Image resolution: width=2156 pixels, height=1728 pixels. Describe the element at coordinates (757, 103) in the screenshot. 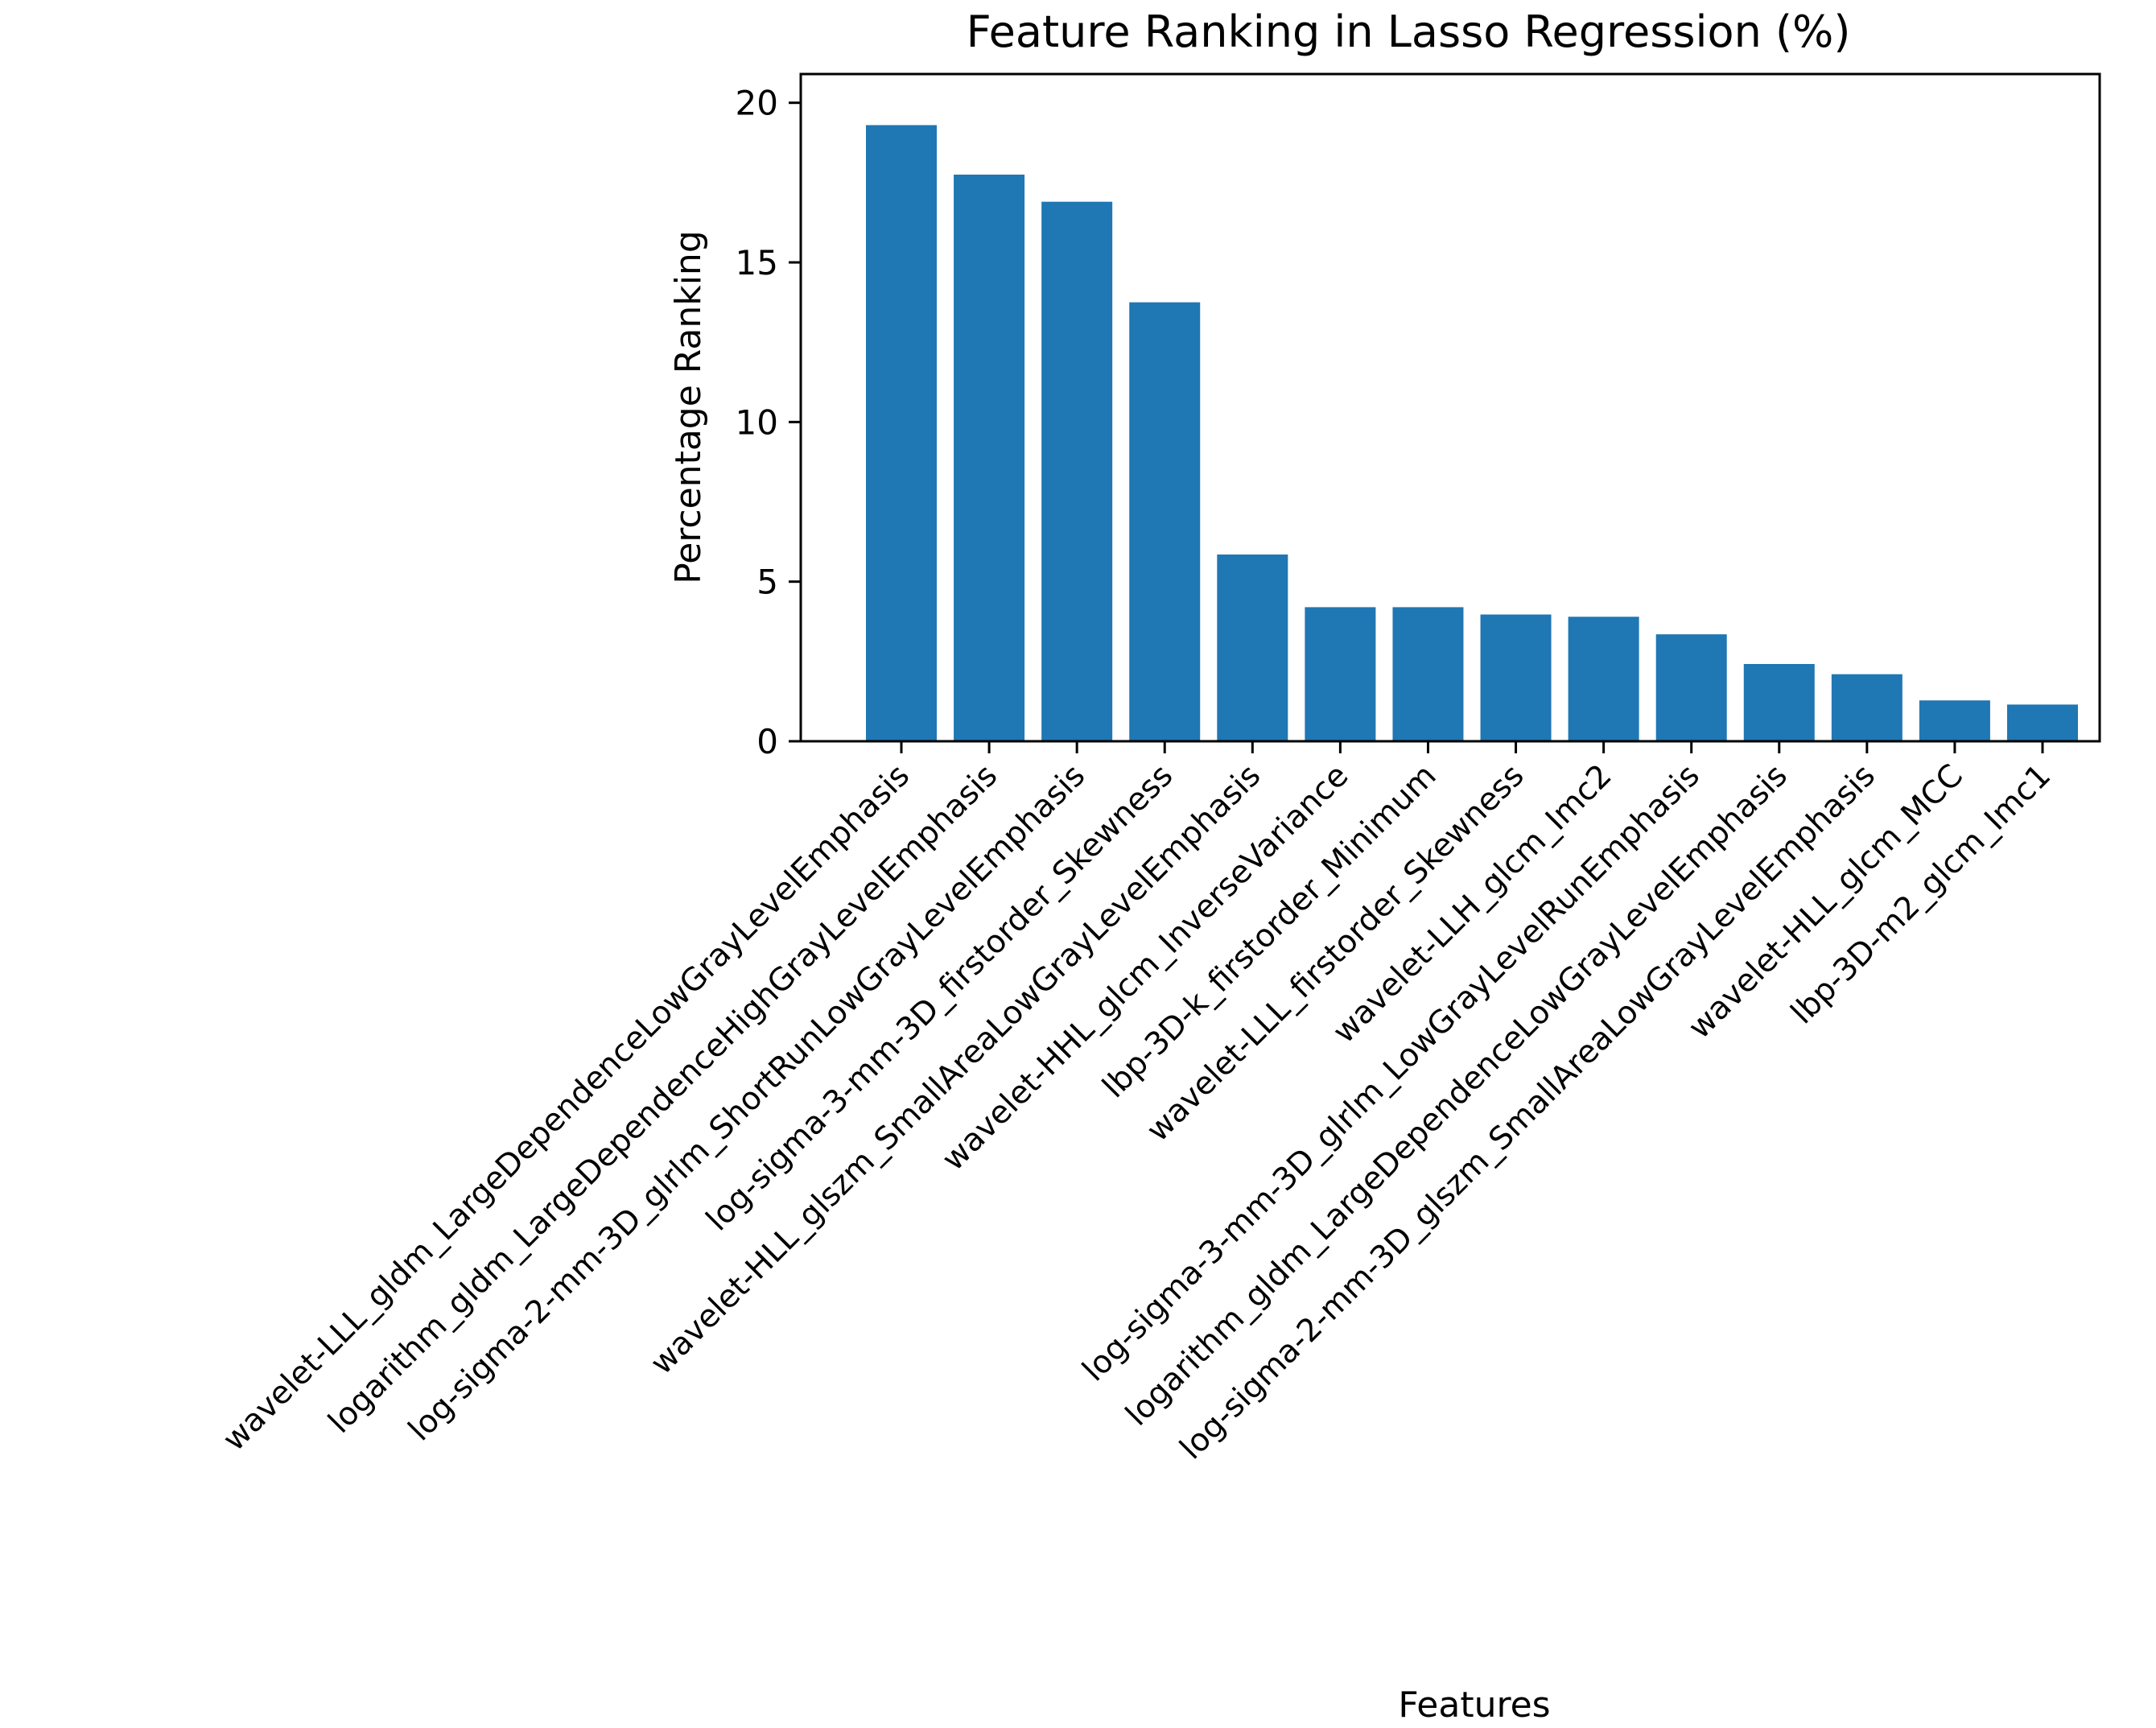

I see `y-tick-label-20: 20` at that location.